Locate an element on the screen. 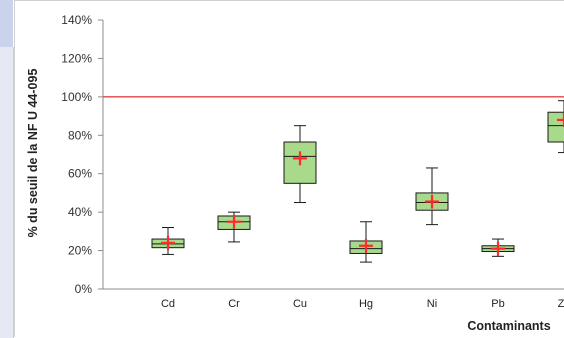  x-tick-label: Hg is located at coordinates (366, 304).